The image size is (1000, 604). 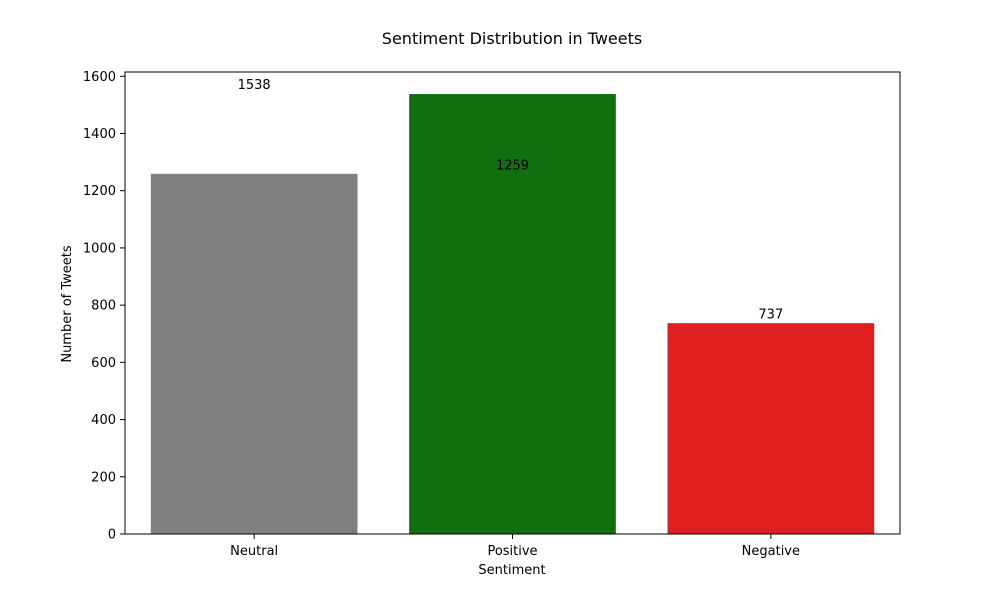 What do you see at coordinates (512, 38) in the screenshot?
I see `chart-title: Sentiment Distribution in Tweets` at bounding box center [512, 38].